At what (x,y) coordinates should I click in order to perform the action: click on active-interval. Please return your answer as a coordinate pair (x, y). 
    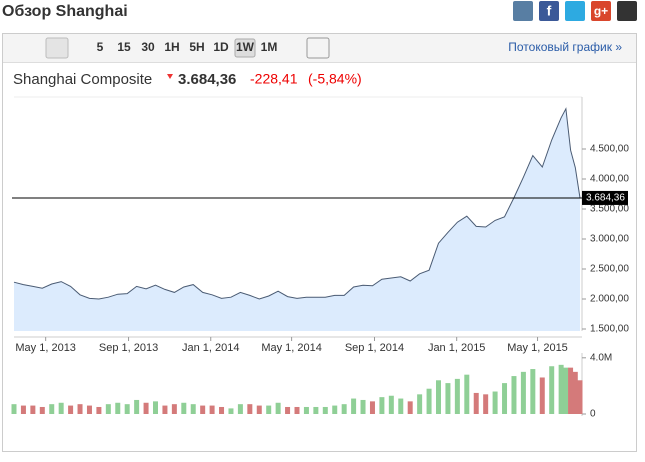
    Looking at the image, I should click on (245, 48).